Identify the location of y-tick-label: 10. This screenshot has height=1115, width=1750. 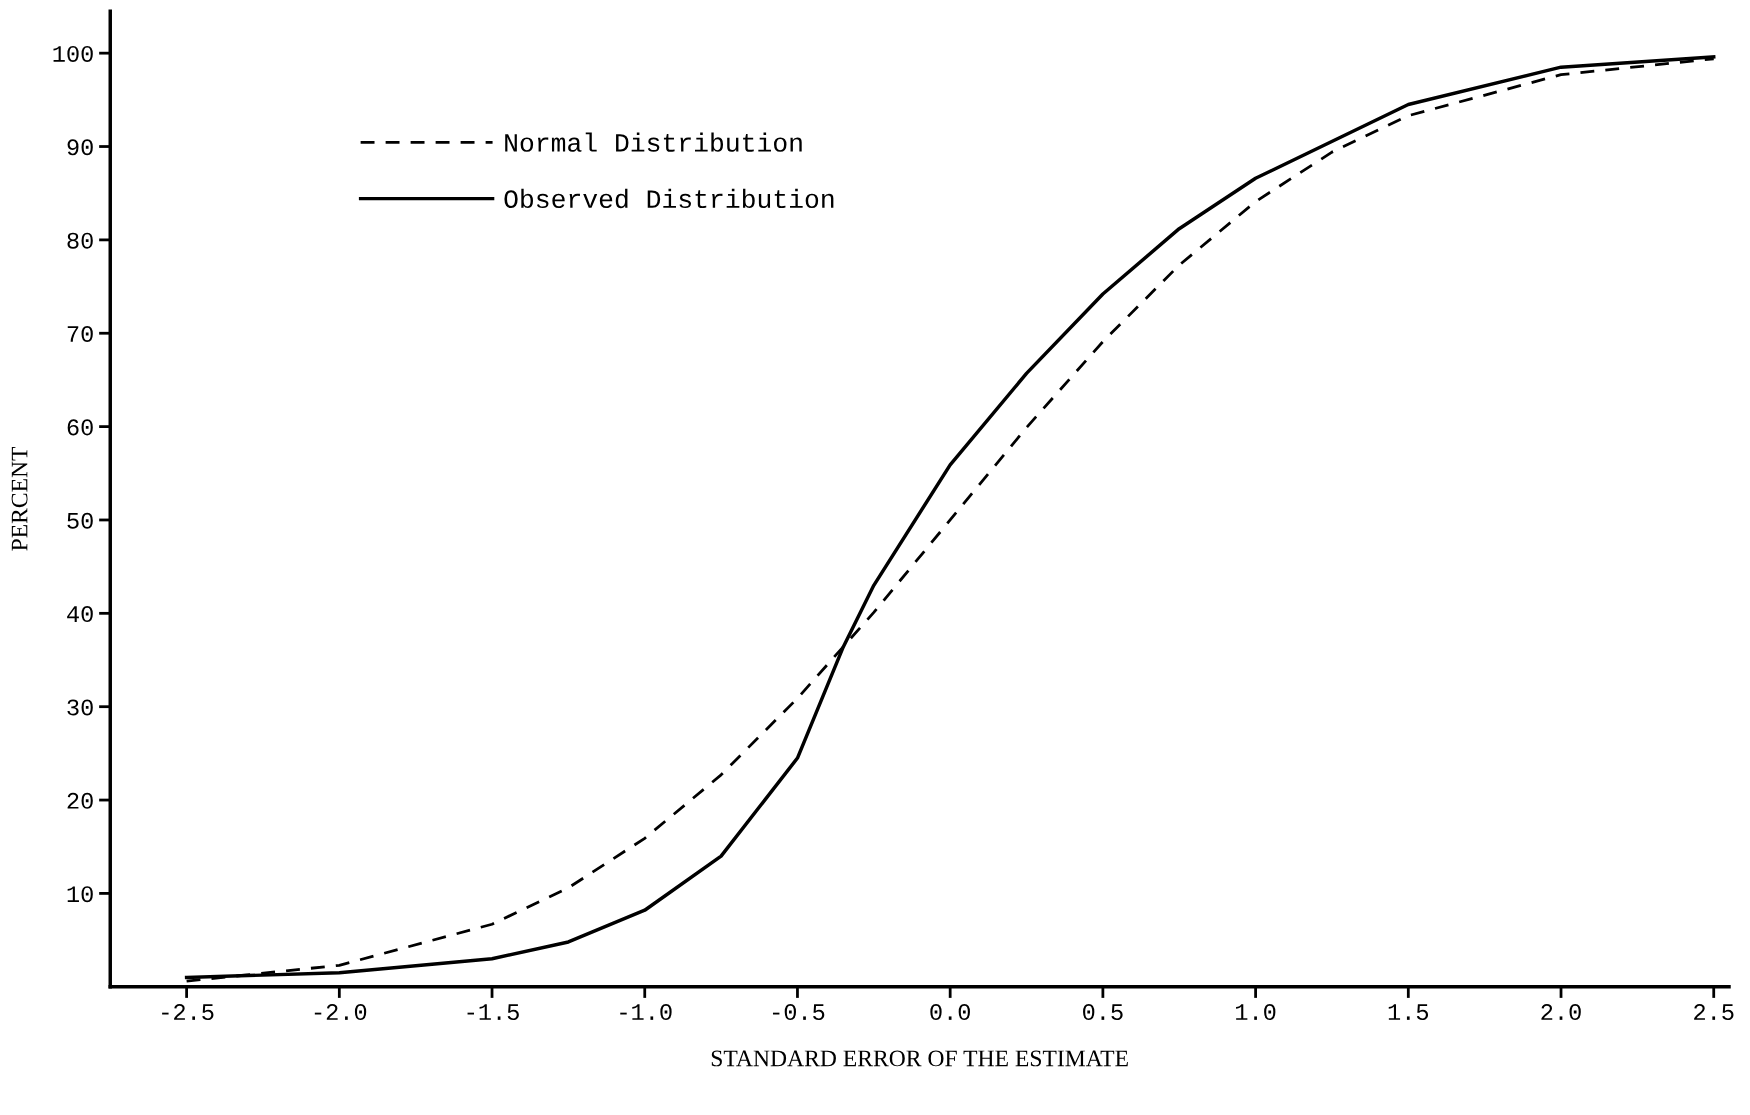
(80, 894).